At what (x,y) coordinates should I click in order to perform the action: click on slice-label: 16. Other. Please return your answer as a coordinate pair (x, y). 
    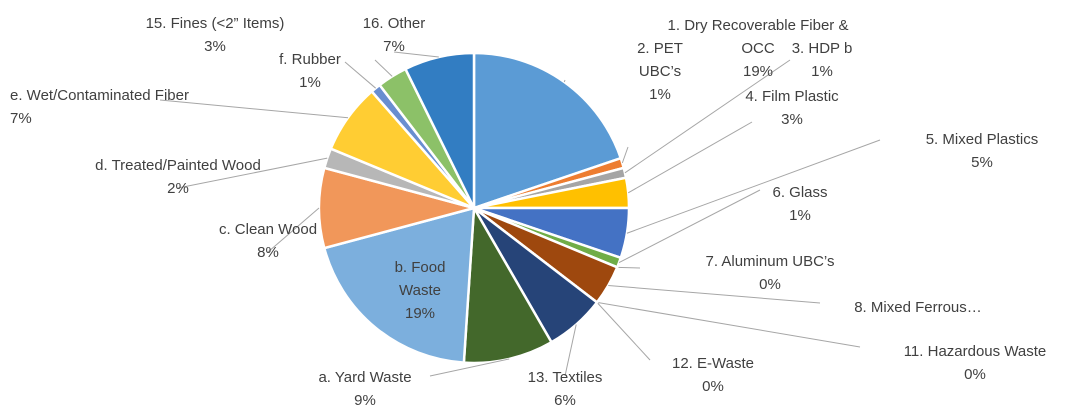
    Looking at the image, I should click on (394, 23).